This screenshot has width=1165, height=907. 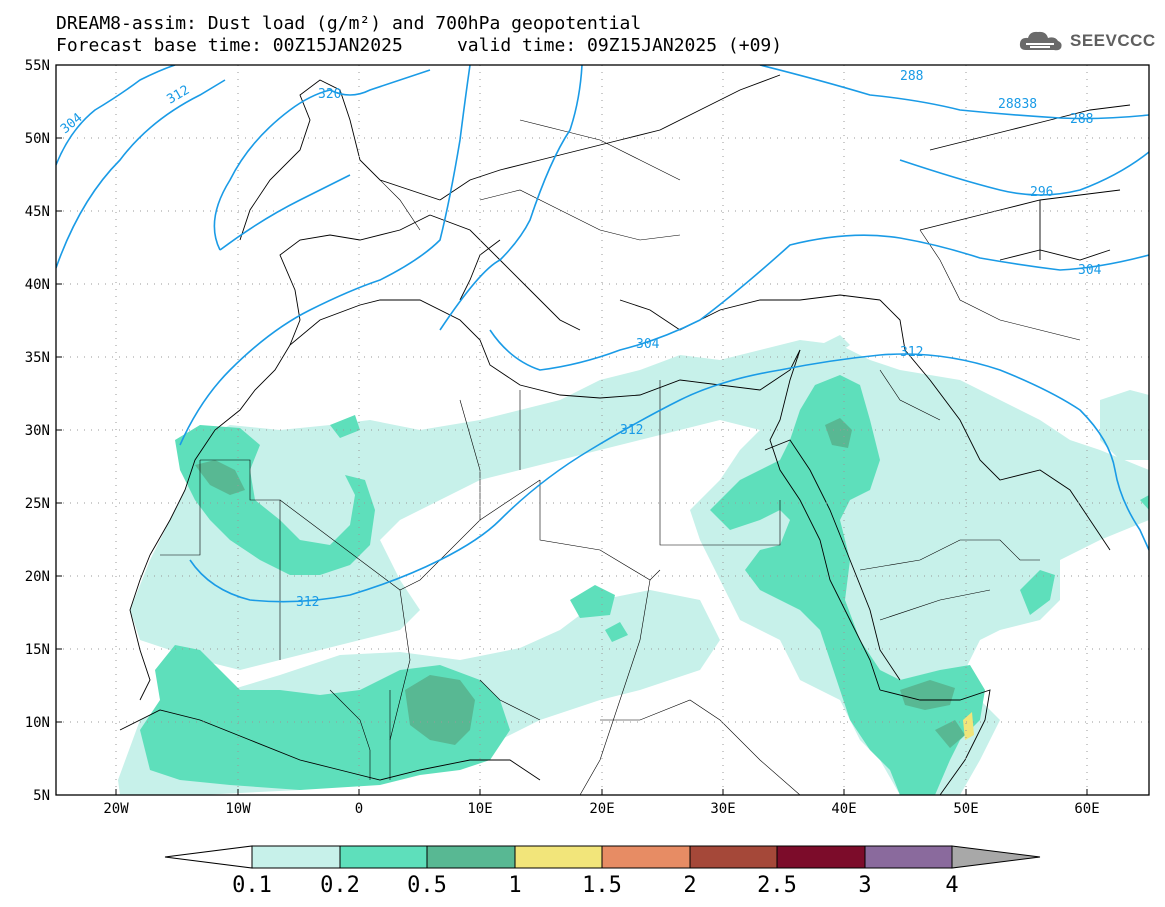 I want to click on seevccc-logo: SEEVCCC, so click(x=1087, y=41).